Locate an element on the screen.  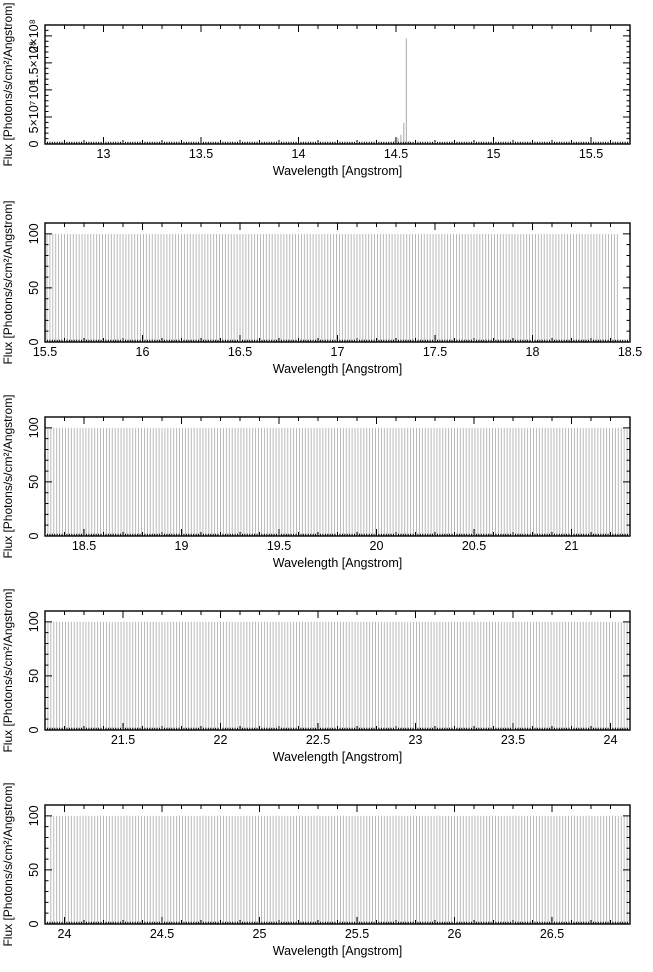
x-tick-label: 16.5 is located at coordinates (240, 352).